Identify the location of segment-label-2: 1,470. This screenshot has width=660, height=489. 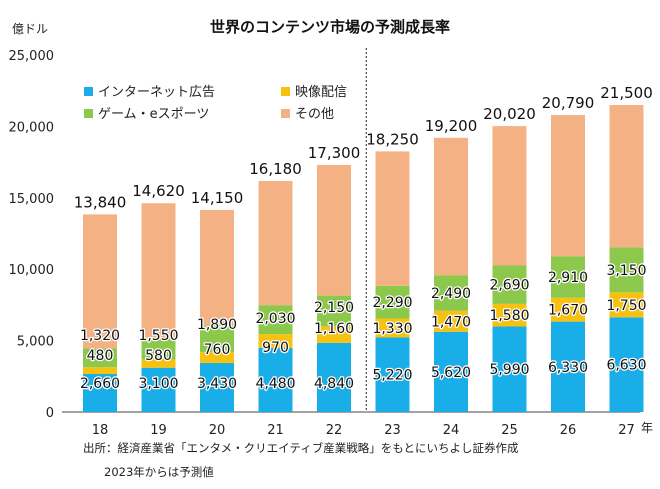
(451, 322).